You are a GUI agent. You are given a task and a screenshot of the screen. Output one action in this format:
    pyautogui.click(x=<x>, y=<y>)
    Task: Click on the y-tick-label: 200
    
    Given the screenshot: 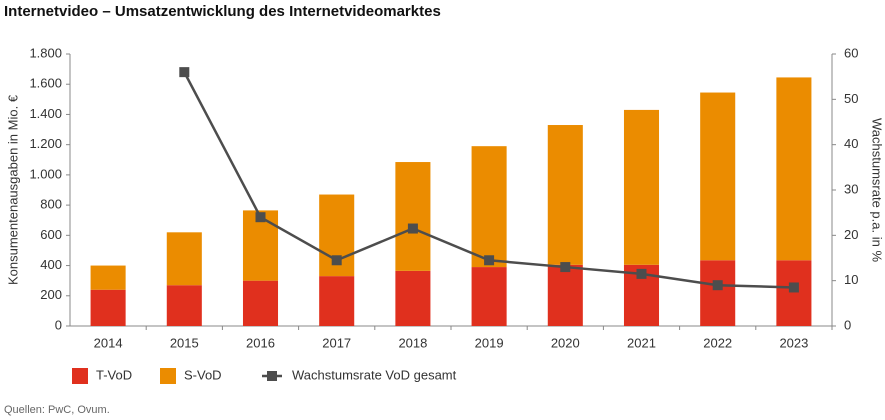 What is the action you would take?
    pyautogui.click(x=51, y=294)
    